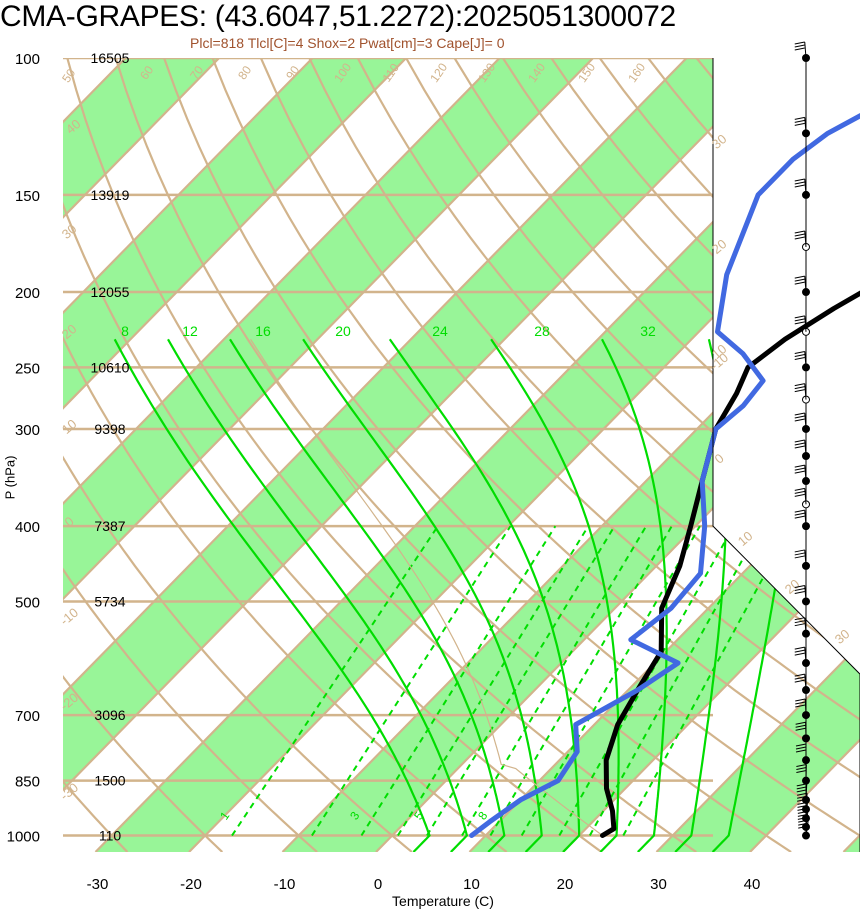  What do you see at coordinates (110, 292) in the screenshot?
I see `height-label: 12055` at bounding box center [110, 292].